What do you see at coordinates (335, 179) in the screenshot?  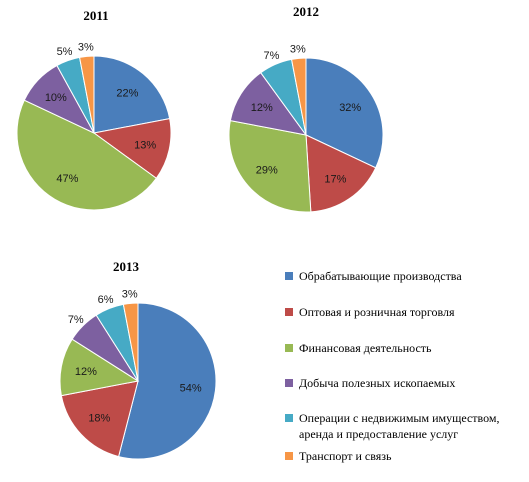 I see `pie-2012-label-trade: 17%` at bounding box center [335, 179].